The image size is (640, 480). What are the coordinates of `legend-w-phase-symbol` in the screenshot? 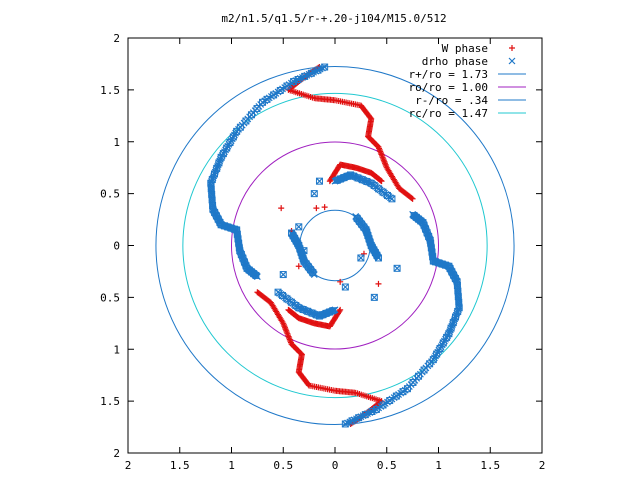 It's located at (512, 48).